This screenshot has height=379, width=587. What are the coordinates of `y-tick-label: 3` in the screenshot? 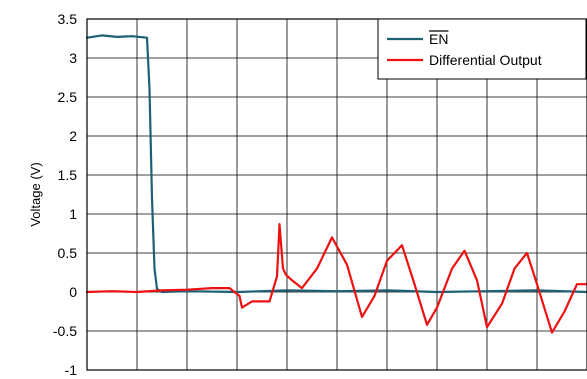 It's located at (73, 58).